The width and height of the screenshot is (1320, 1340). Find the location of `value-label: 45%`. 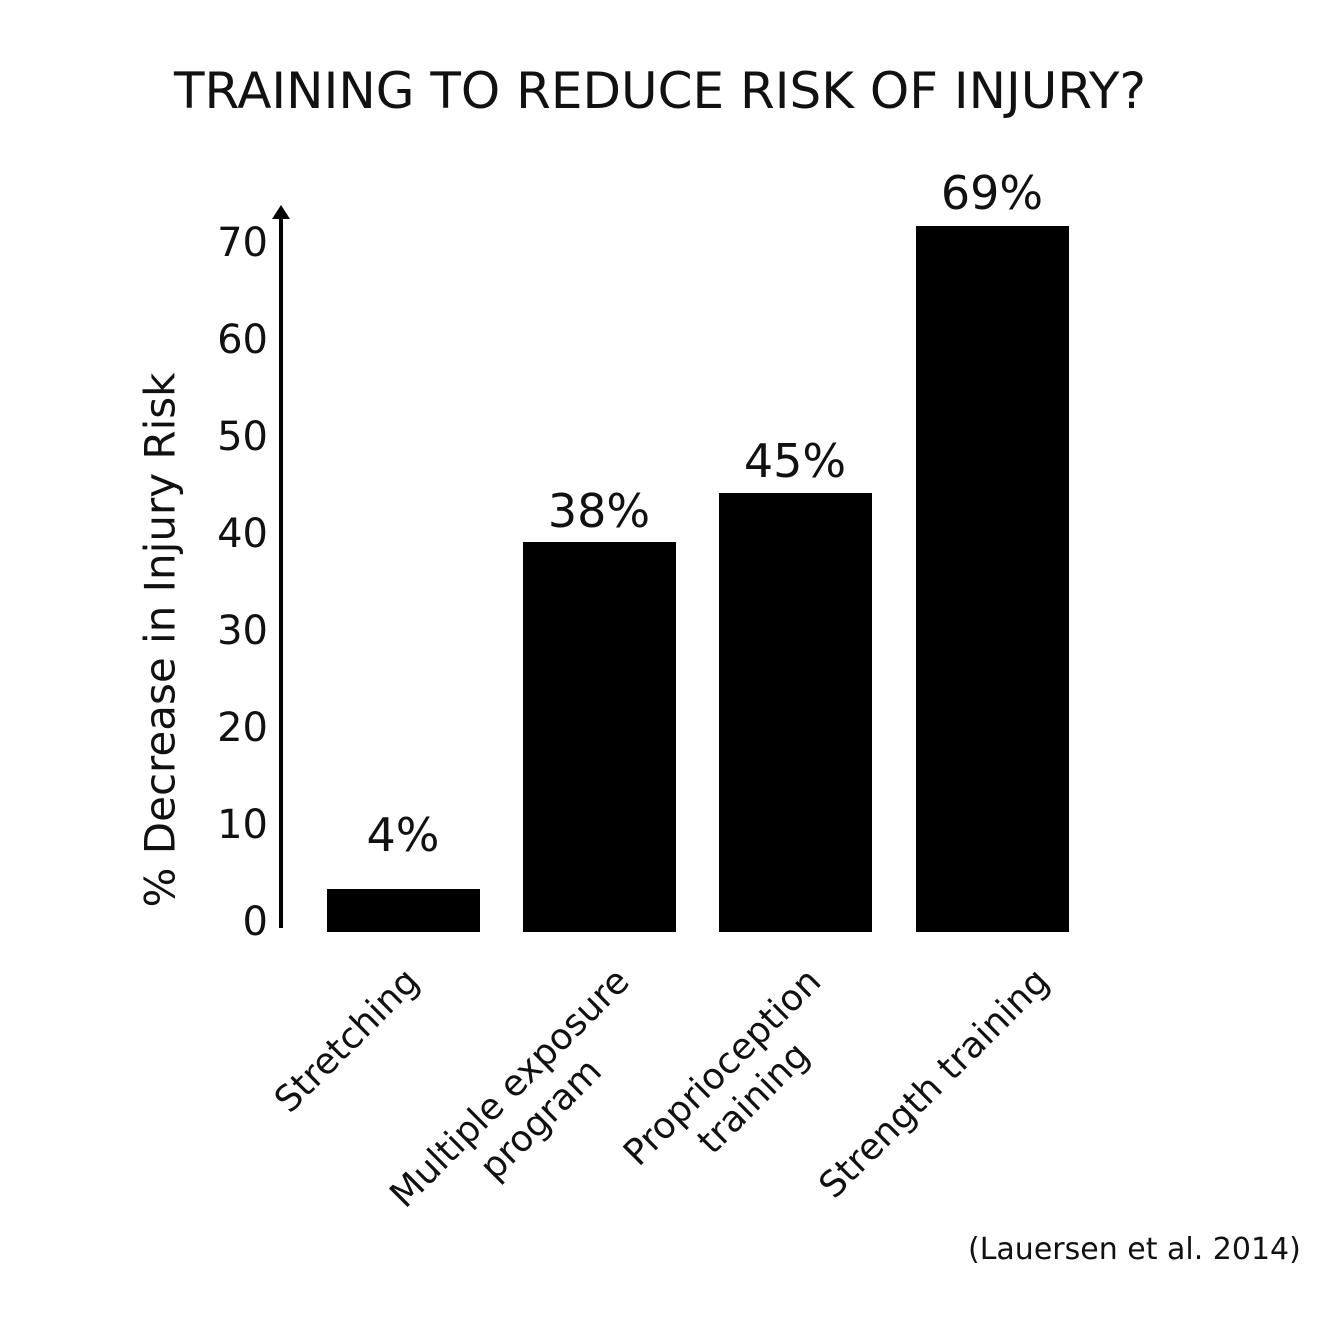

value-label: 45% is located at coordinates (795, 461).